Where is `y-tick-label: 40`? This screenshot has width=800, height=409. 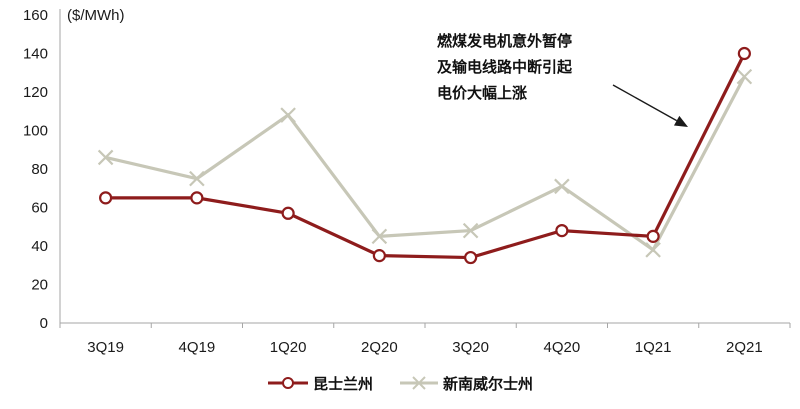 y-tick-label: 40 is located at coordinates (39, 246).